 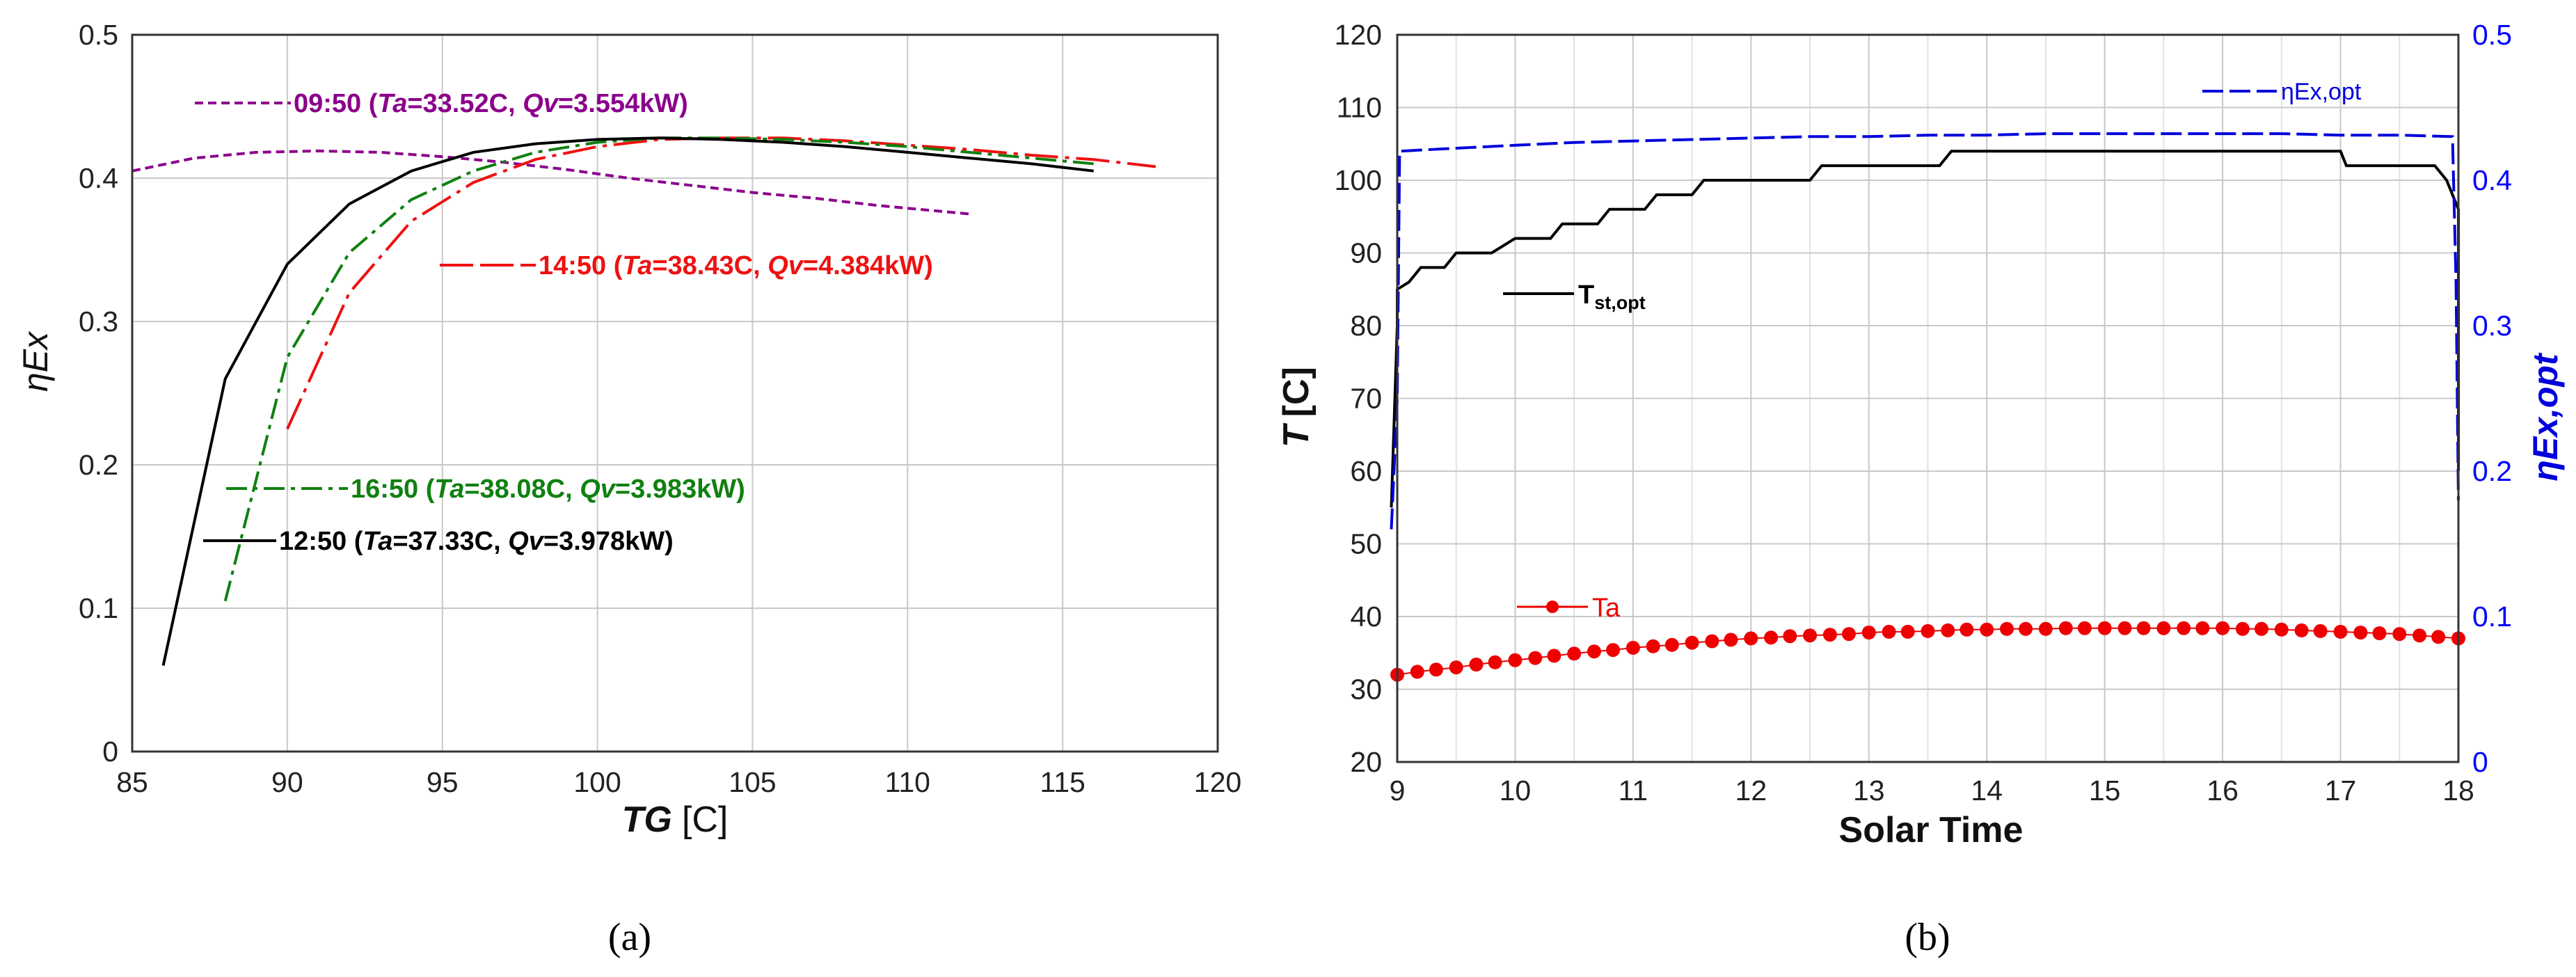 What do you see at coordinates (1987, 791) in the screenshot?
I see `b-x-tick-label: 14` at bounding box center [1987, 791].